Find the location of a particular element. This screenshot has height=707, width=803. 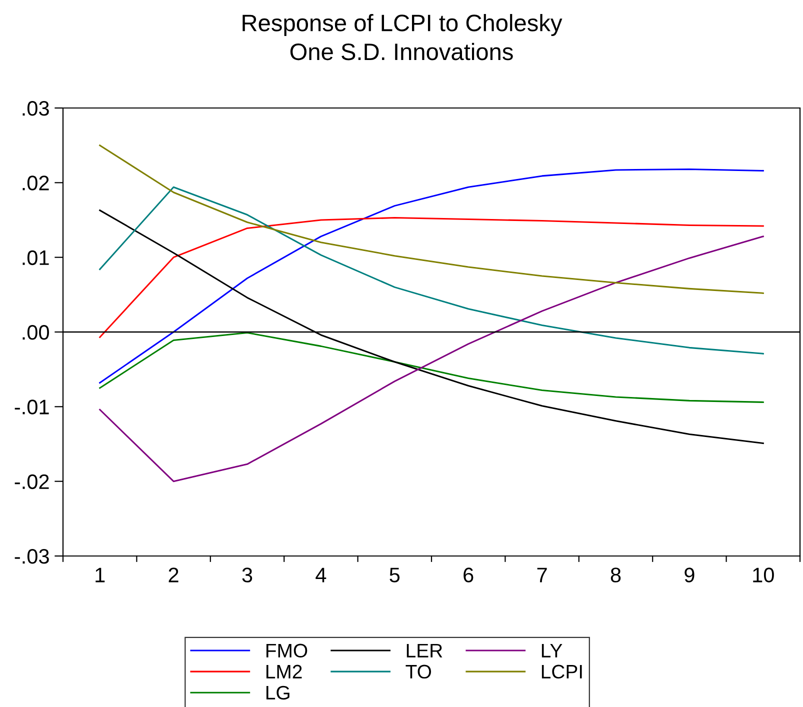

y-tick-label: -.02 is located at coordinates (31, 482).